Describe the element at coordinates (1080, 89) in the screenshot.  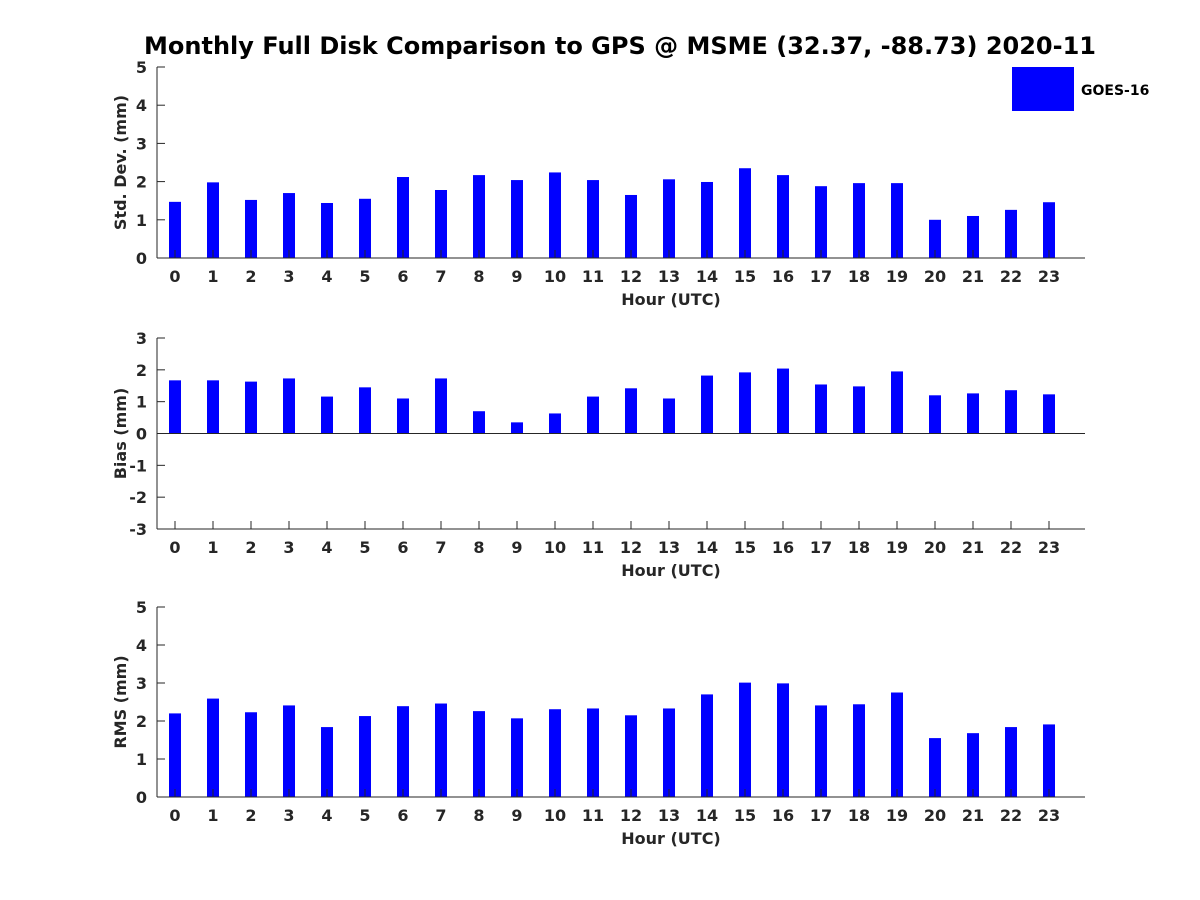
I see `legend: GOES-16` at that location.